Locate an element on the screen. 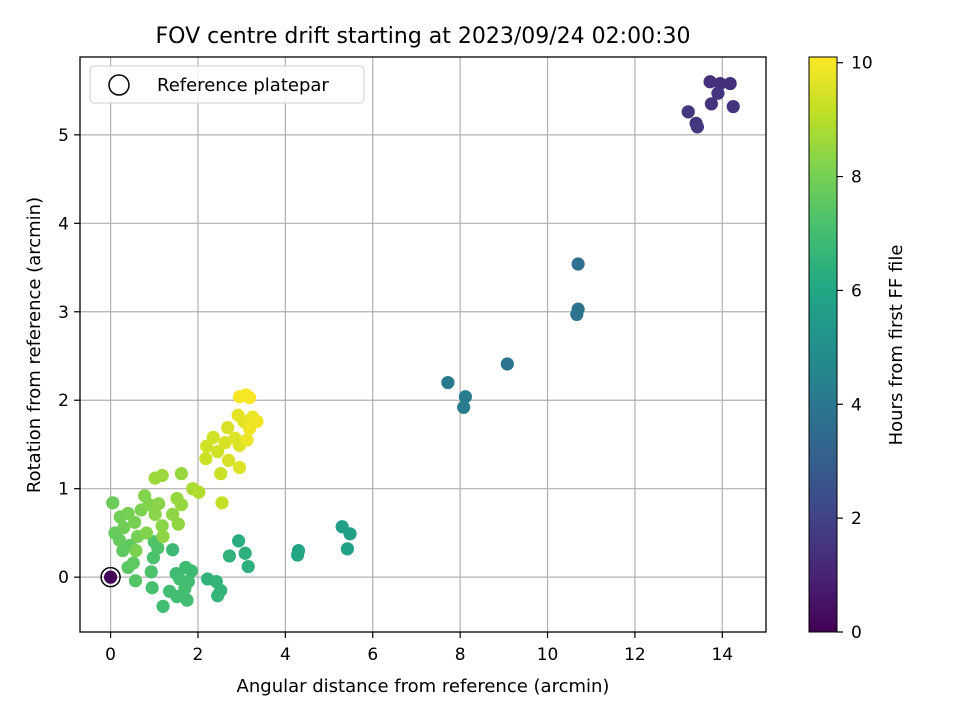  legend-box is located at coordinates (227, 84).